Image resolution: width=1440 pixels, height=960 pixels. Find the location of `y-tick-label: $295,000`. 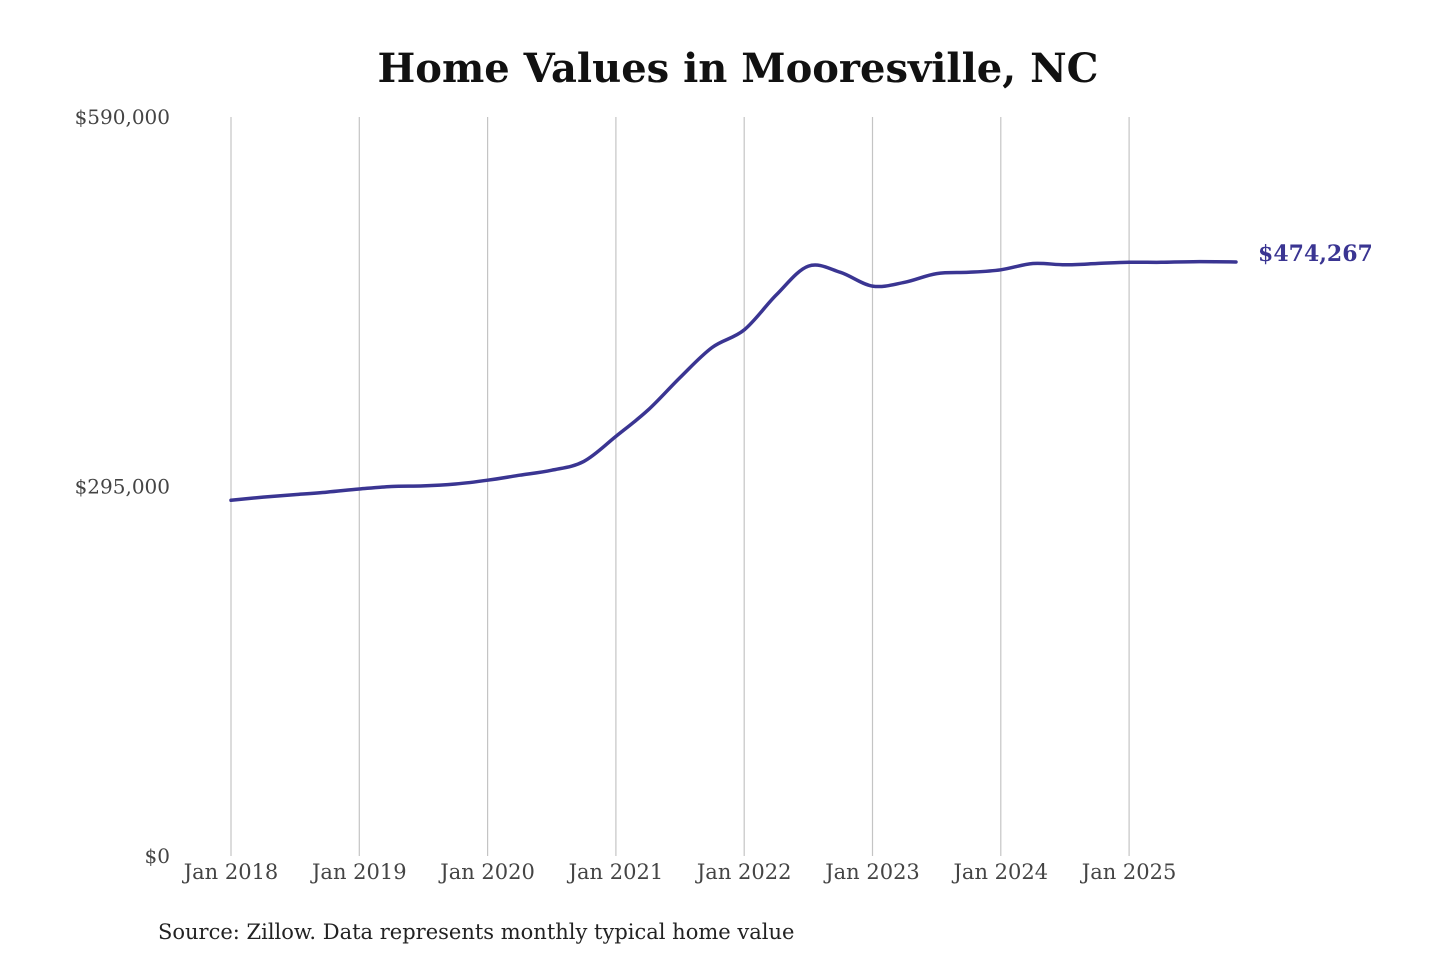

y-tick-label: $295,000 is located at coordinates (122, 487).